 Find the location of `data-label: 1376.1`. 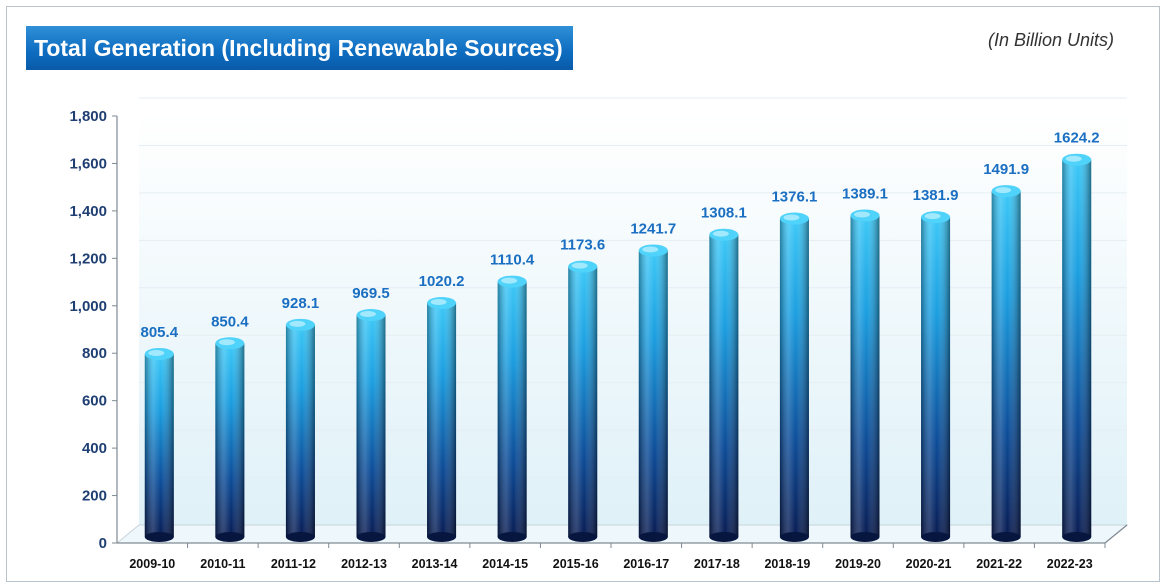

data-label: 1376.1 is located at coordinates (794, 197).